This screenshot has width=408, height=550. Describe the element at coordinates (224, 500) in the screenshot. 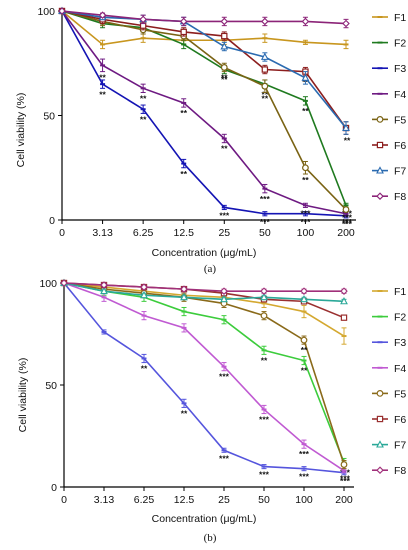

I see `x-tick-label: 25` at that location.